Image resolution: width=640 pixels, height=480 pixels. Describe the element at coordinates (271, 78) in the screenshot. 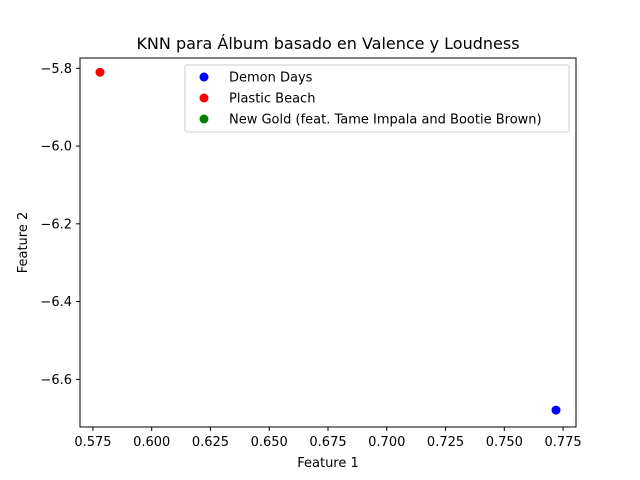

I see `legend-label: Demon Days` at that location.